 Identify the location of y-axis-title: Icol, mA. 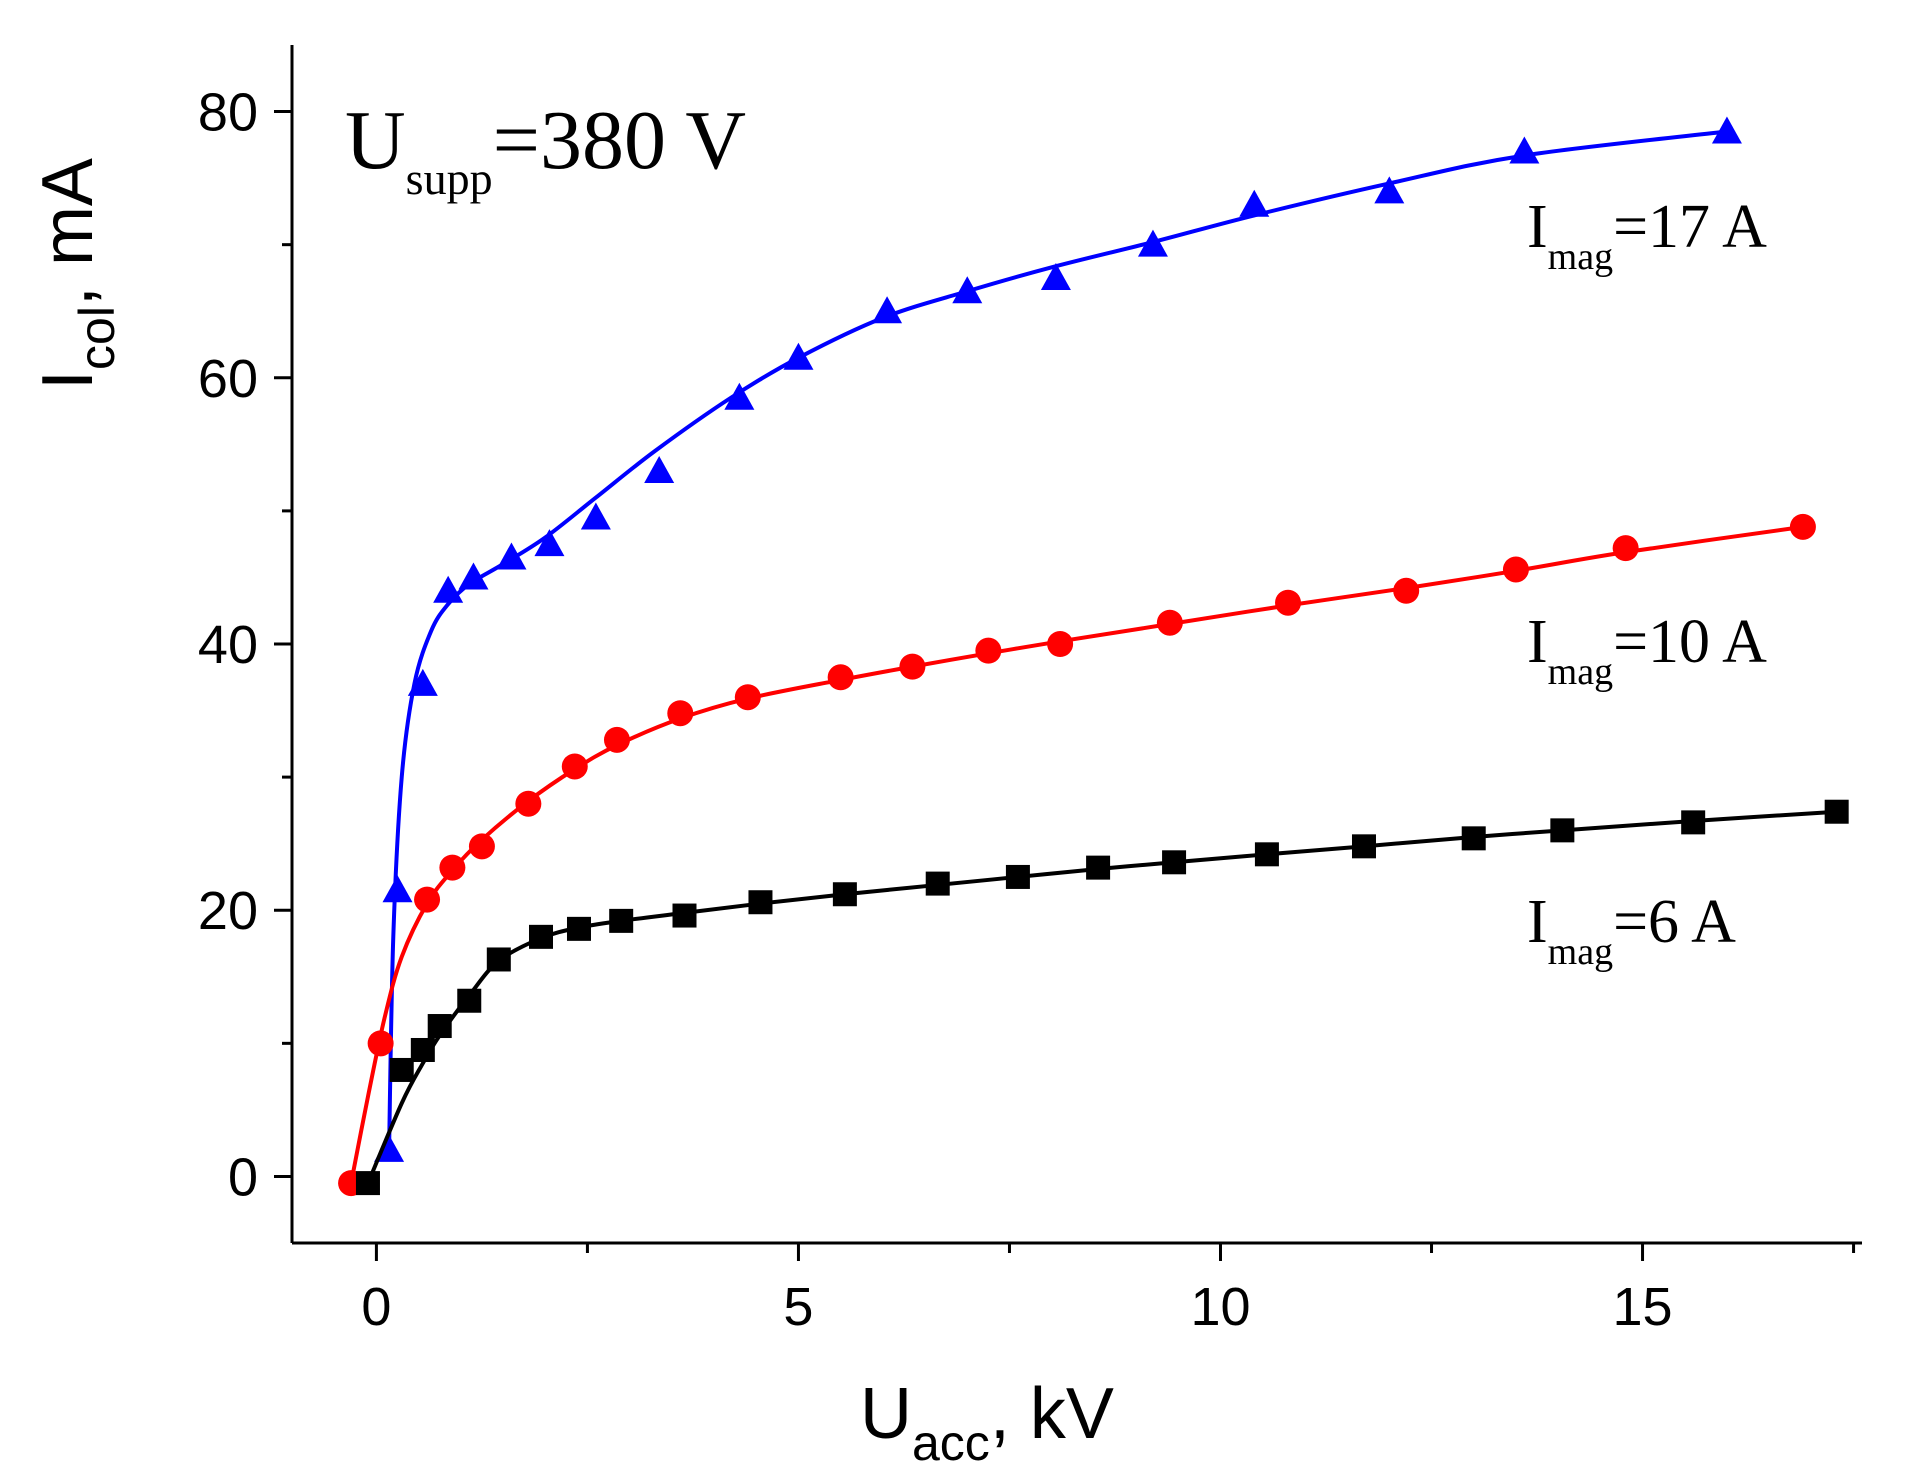
(76, 274).